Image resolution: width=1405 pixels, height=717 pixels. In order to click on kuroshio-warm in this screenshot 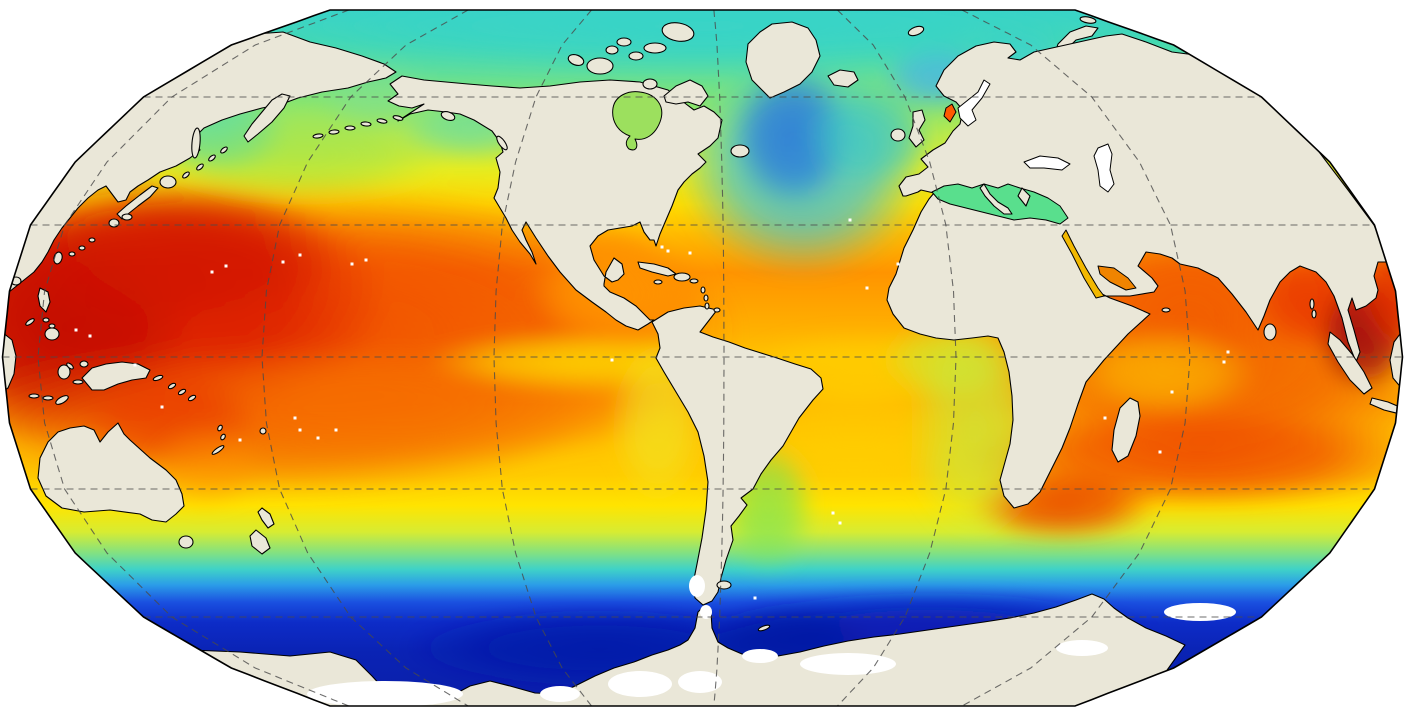, I will do `click(180, 258)`.